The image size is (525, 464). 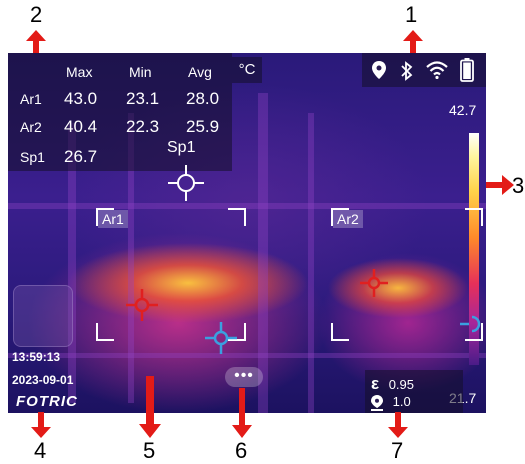 What do you see at coordinates (401, 384) in the screenshot?
I see `emissivity-value: 0.95` at bounding box center [401, 384].